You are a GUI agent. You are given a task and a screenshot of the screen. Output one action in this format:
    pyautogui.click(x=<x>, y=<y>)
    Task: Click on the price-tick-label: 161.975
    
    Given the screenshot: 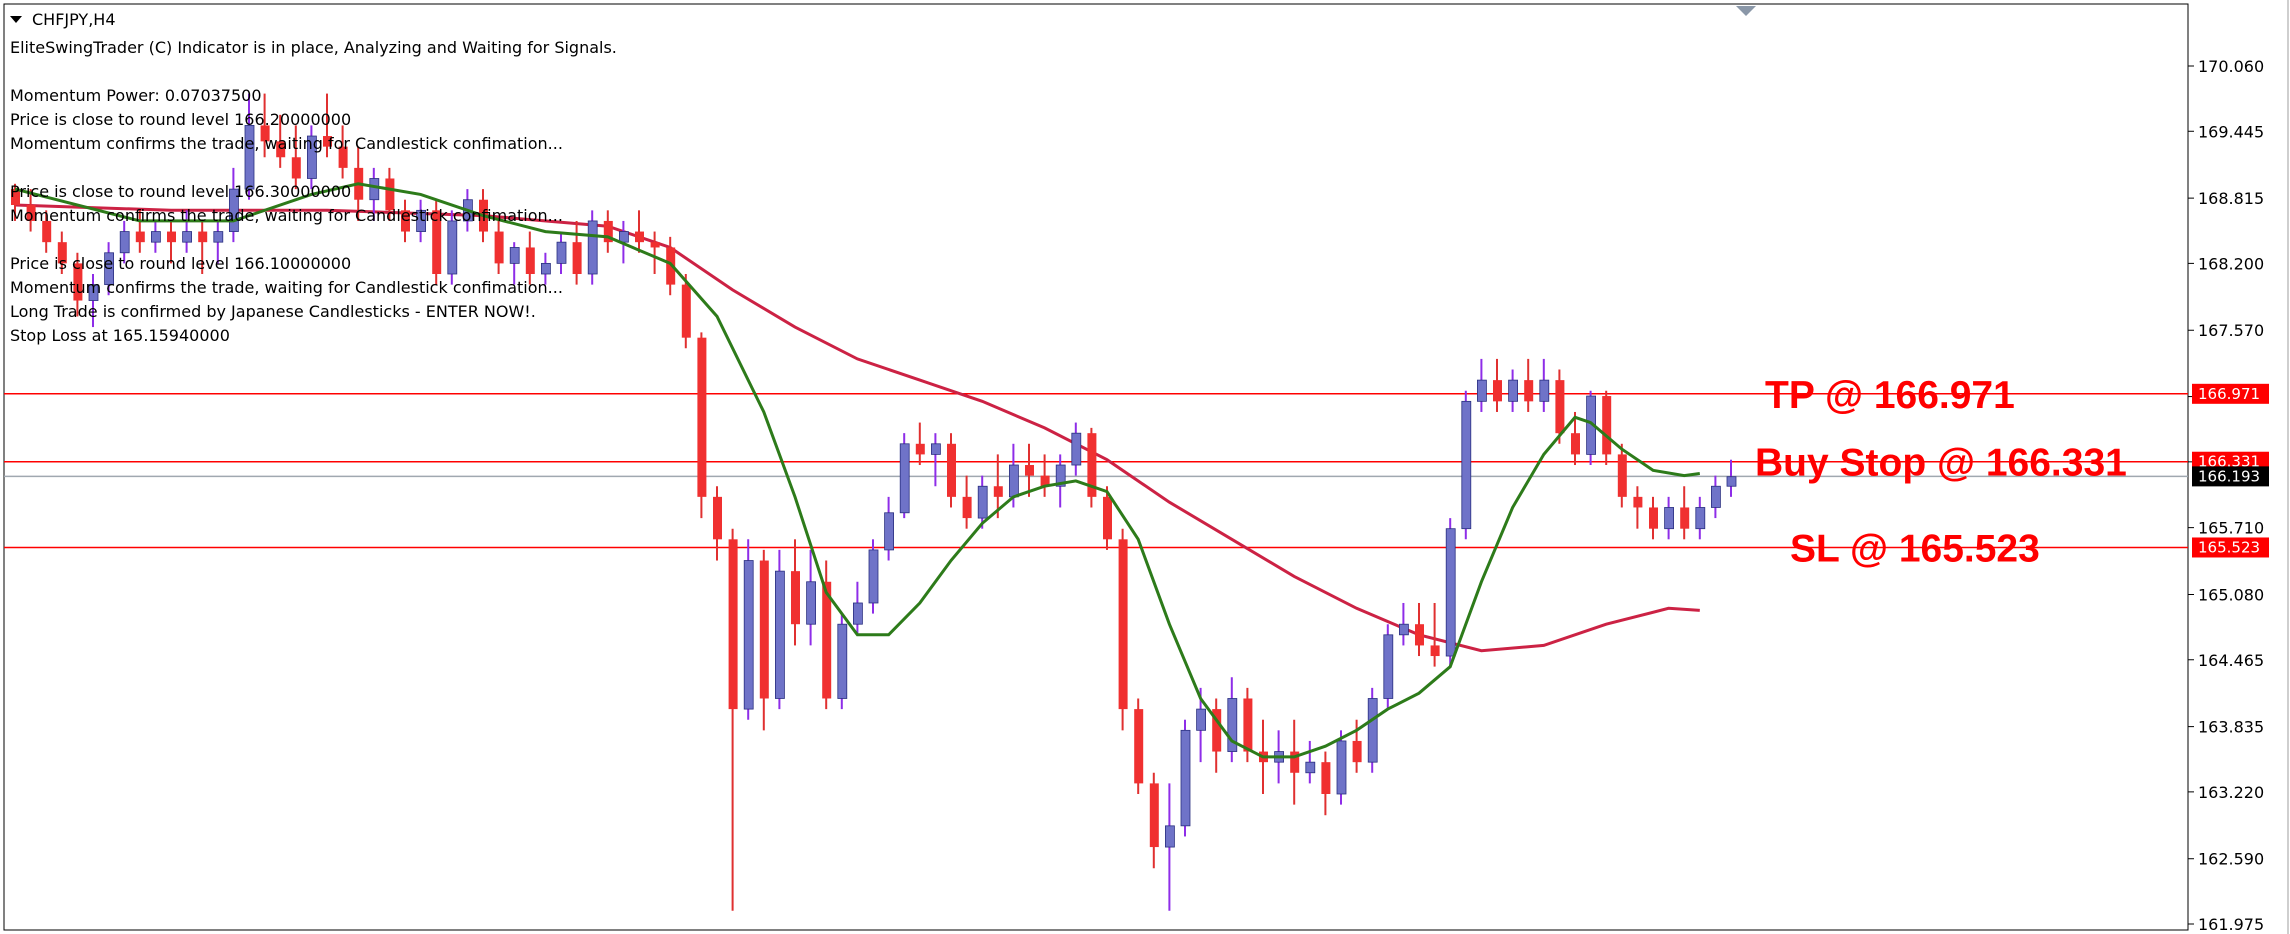 What is the action you would take?
    pyautogui.click(x=2231, y=924)
    